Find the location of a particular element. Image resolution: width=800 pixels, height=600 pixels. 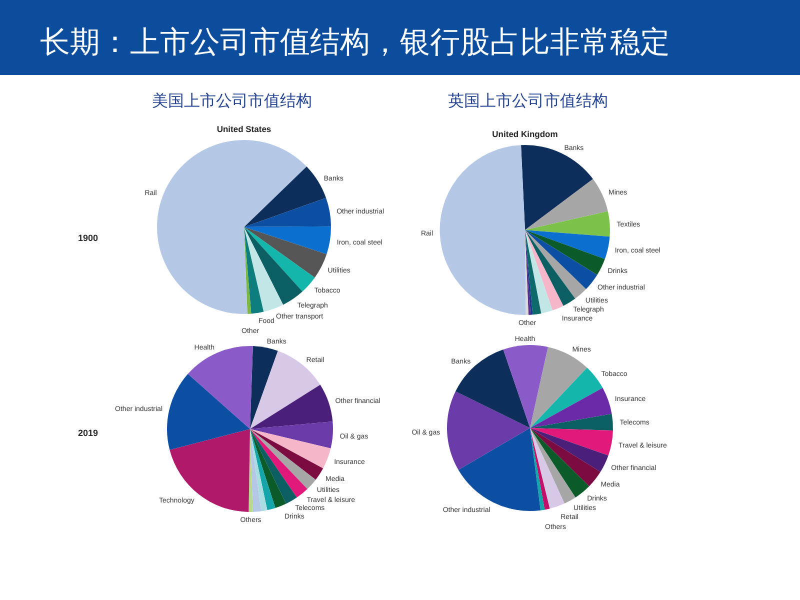

text: 长期：上市公司市值结构，银行股占比非常稳定 is located at coordinates (355, 42).